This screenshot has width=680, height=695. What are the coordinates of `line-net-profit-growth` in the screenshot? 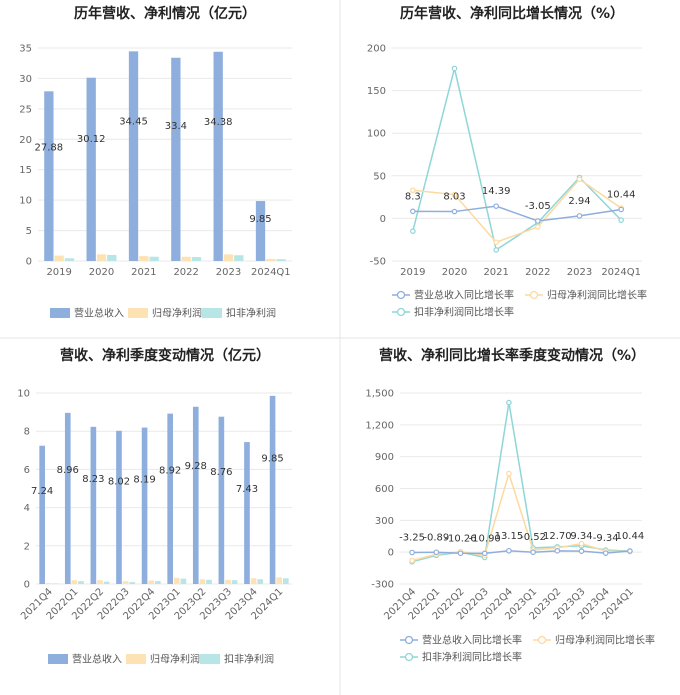 It's located at (520, 516).